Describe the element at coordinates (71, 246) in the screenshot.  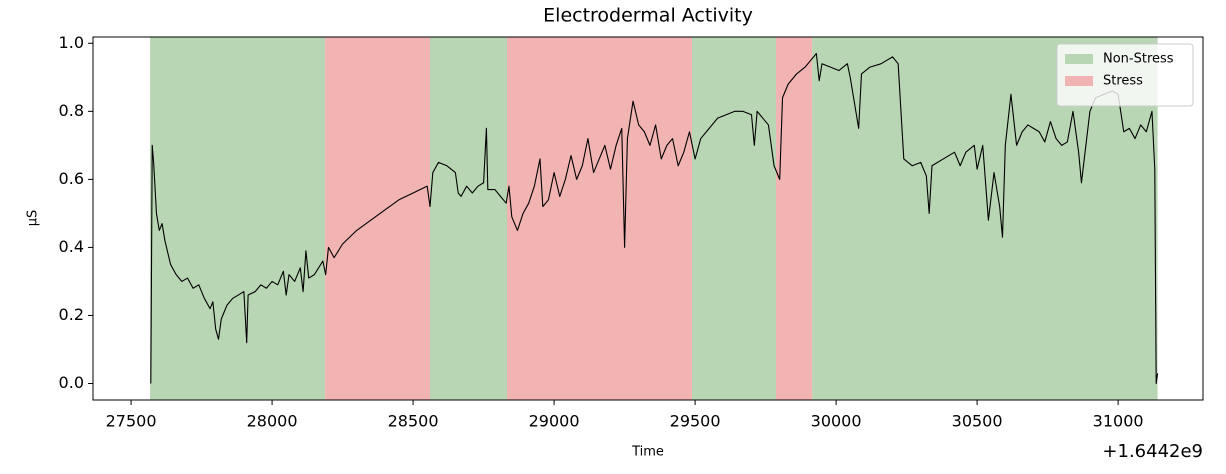
I see `y-tick-label: 0.4` at that location.